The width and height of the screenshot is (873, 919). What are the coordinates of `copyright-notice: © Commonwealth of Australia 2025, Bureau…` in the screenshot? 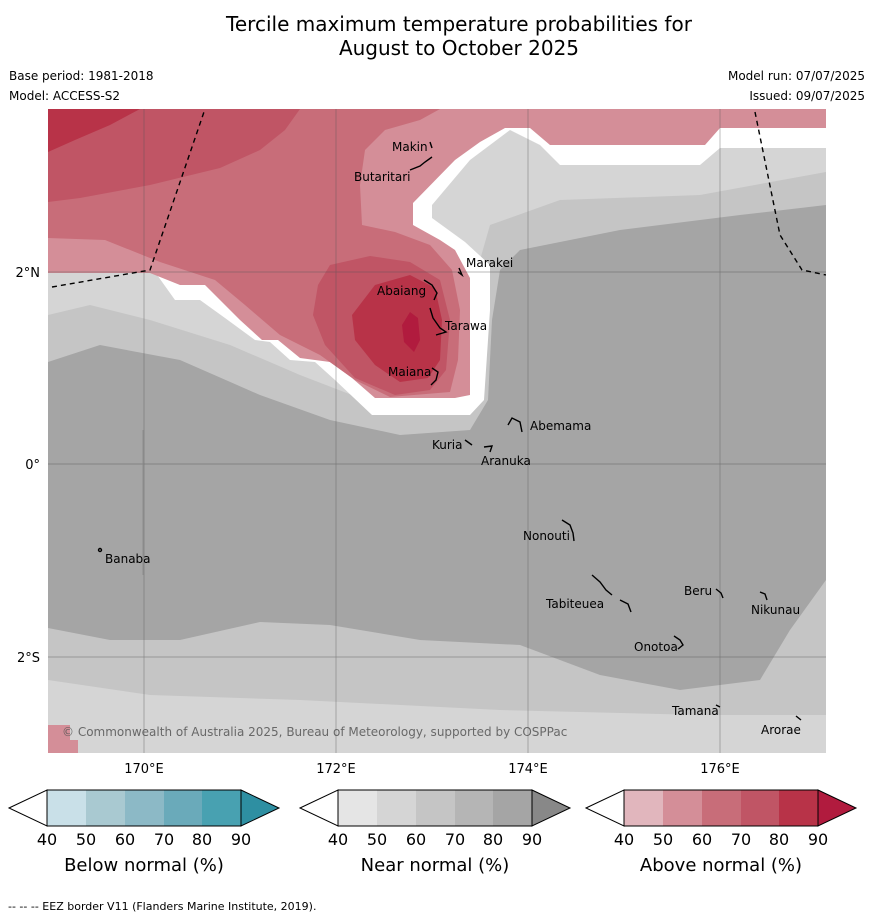 It's located at (314, 732).